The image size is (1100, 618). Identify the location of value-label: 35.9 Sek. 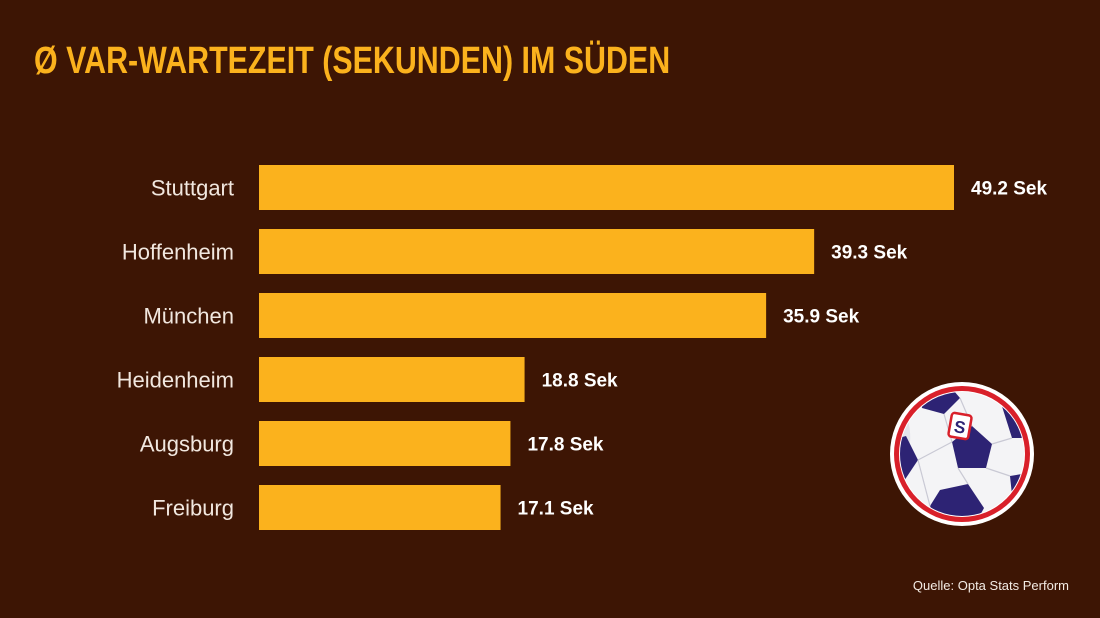
(821, 317).